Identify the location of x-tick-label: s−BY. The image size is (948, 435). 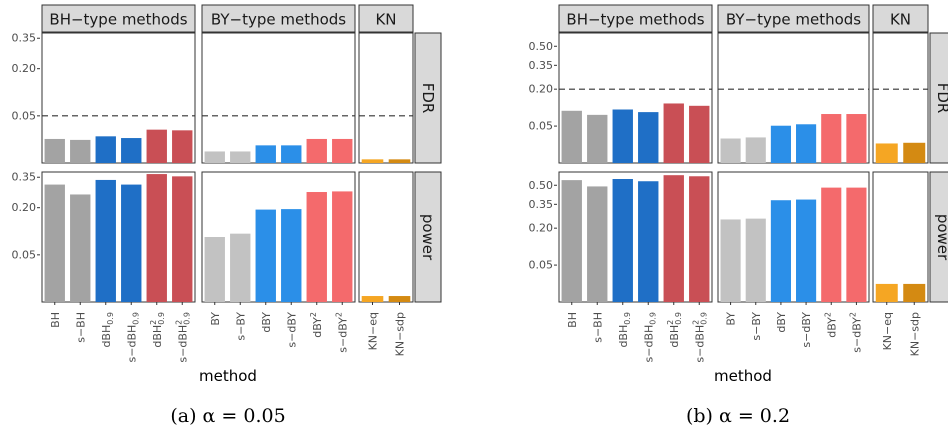
(755, 326).